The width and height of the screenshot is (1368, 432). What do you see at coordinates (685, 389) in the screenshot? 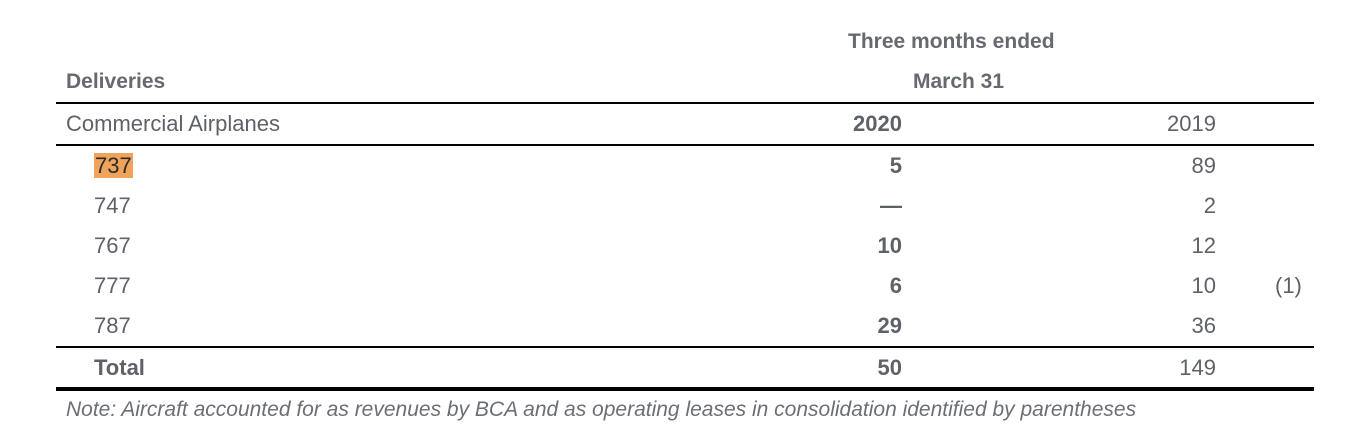
I see `bottom-rule` at bounding box center [685, 389].